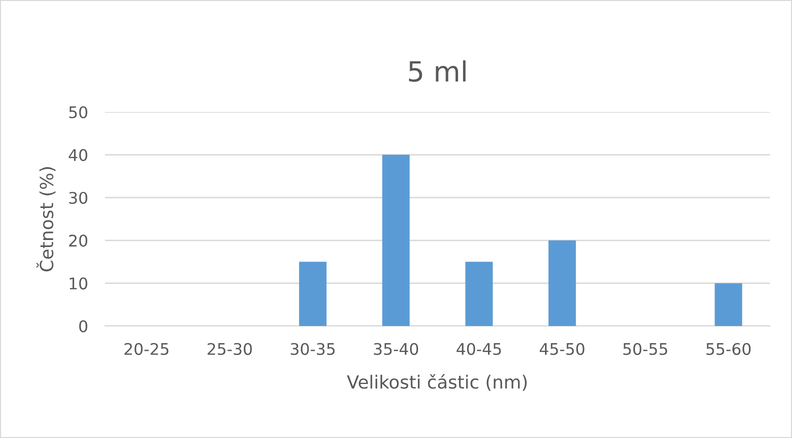  What do you see at coordinates (78, 198) in the screenshot?
I see `y-tick-label: 30` at bounding box center [78, 198].